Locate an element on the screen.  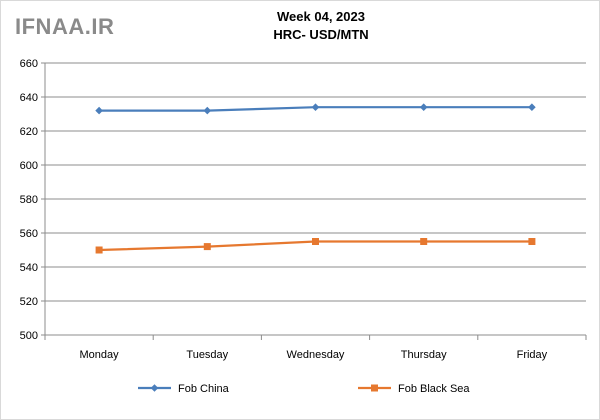
x-tick-label-friday: Friday is located at coordinates (532, 355).